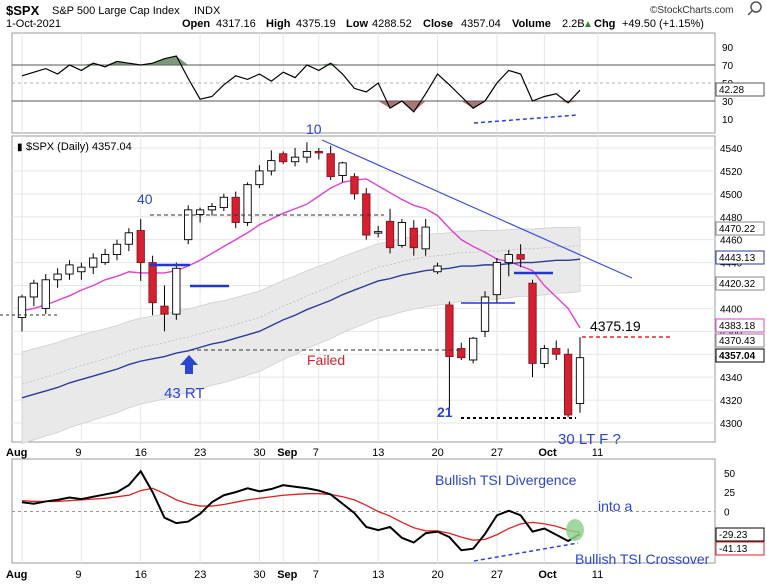 The width and height of the screenshot is (767, 584). Describe the element at coordinates (737, 356) in the screenshot. I see `price-badge-text: 4357.04` at that location.